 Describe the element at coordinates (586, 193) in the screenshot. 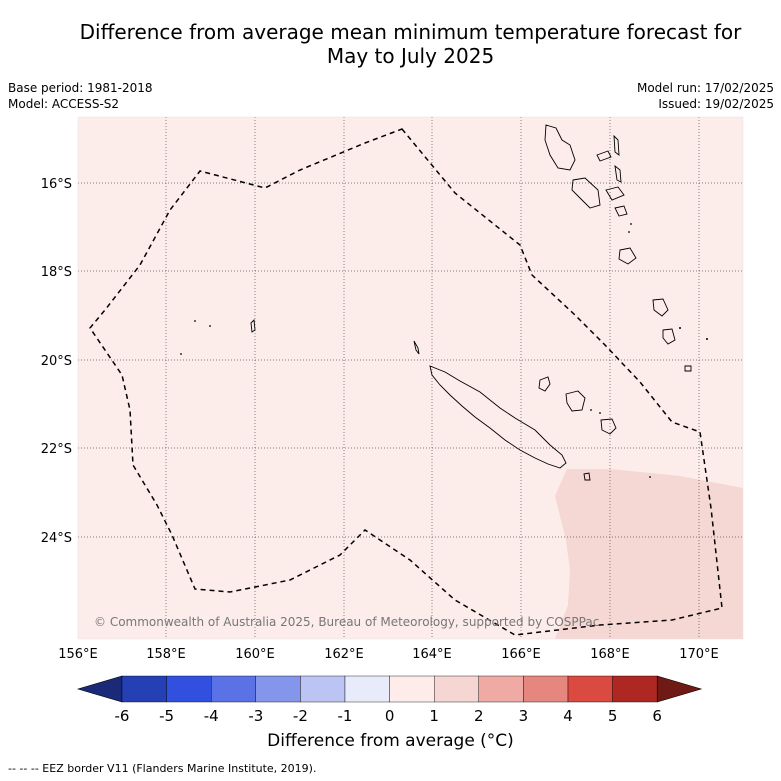

I see `malakula` at that location.